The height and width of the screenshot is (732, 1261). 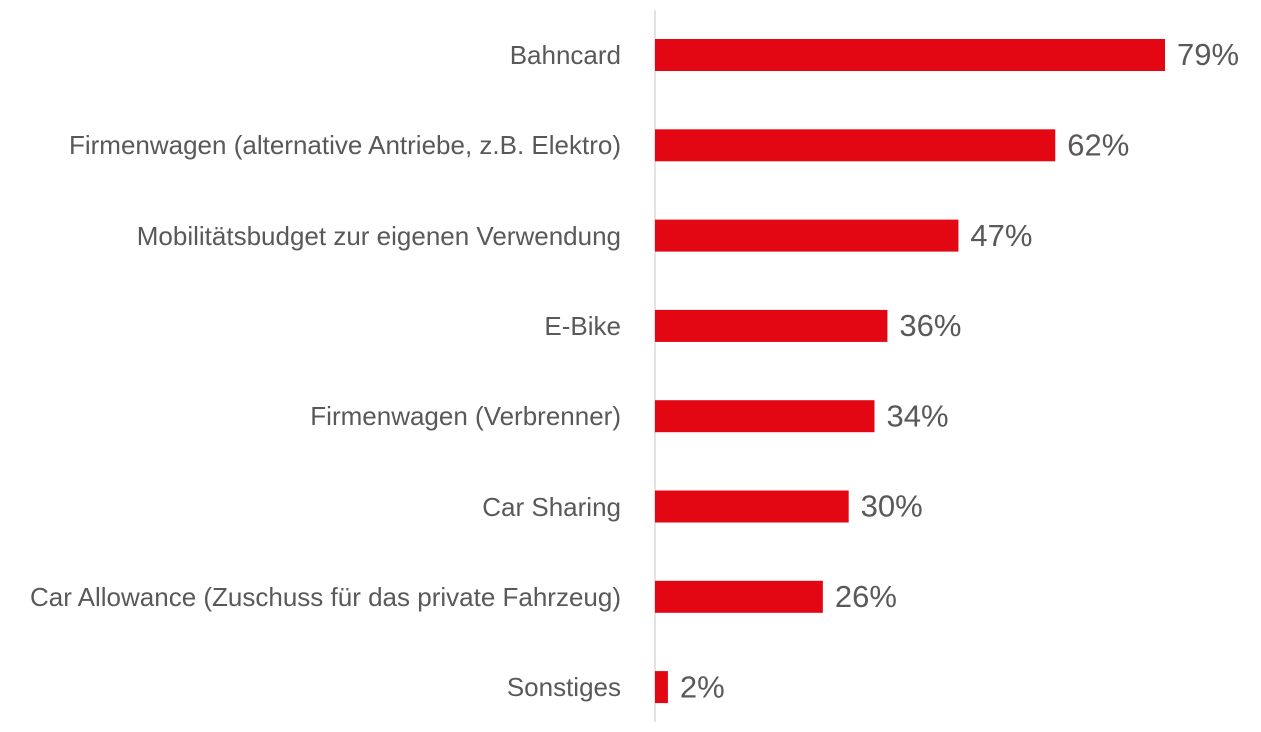 I want to click on category-label-box: Car Sharing, so click(x=311, y=507).